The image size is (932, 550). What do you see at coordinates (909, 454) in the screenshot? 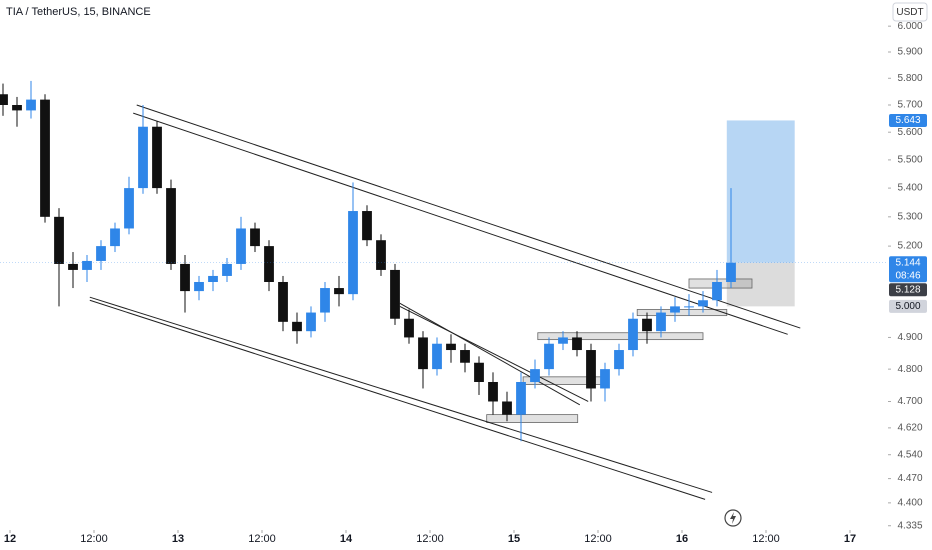
I see `y-tick-label: 4.540` at bounding box center [909, 454].